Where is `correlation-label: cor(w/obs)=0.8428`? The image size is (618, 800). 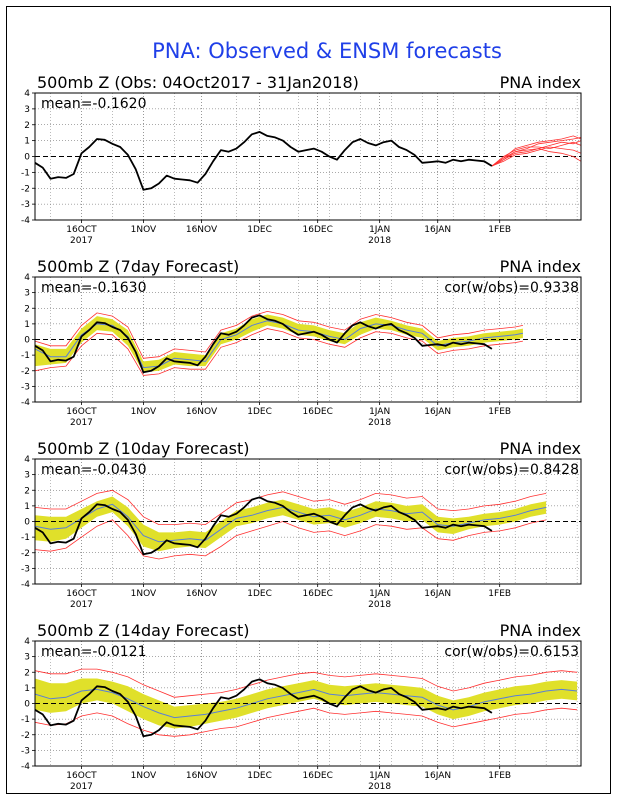
correlation-label: cor(w/obs)=0.8428 is located at coordinates (511, 470).